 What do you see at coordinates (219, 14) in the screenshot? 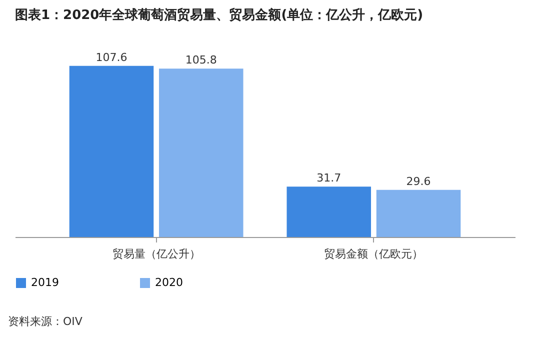
I see `chart-title: 图表1：2020年全球葡萄酒贸易量、贸易金额(单位：亿公升，亿欧元)` at bounding box center [219, 14].